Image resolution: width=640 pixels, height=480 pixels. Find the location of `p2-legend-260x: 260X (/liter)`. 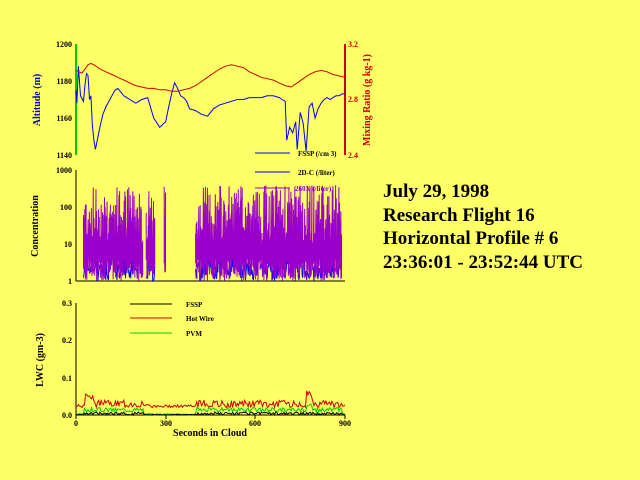

p2-legend-260x: 260X (/liter) is located at coordinates (313, 189).